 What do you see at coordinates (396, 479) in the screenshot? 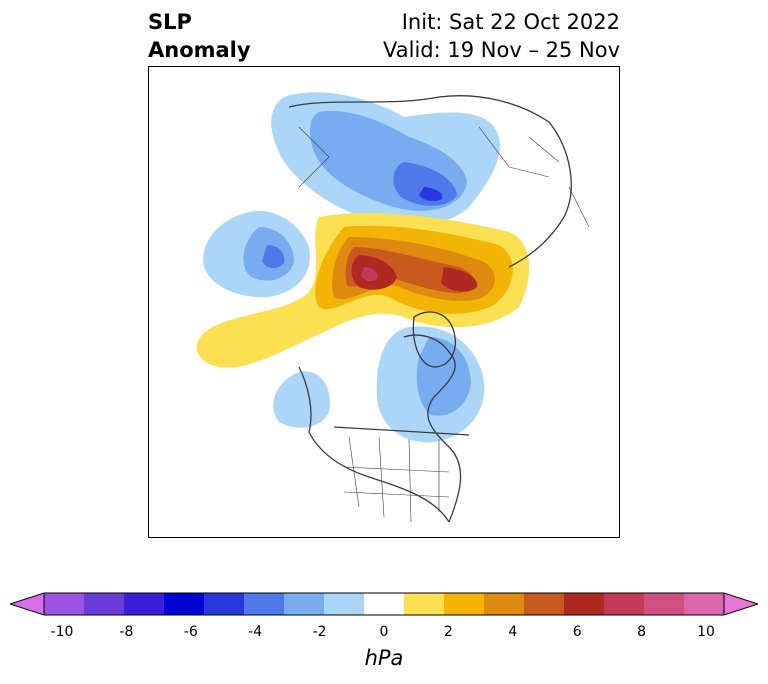
I see `us-states` at bounding box center [396, 479].